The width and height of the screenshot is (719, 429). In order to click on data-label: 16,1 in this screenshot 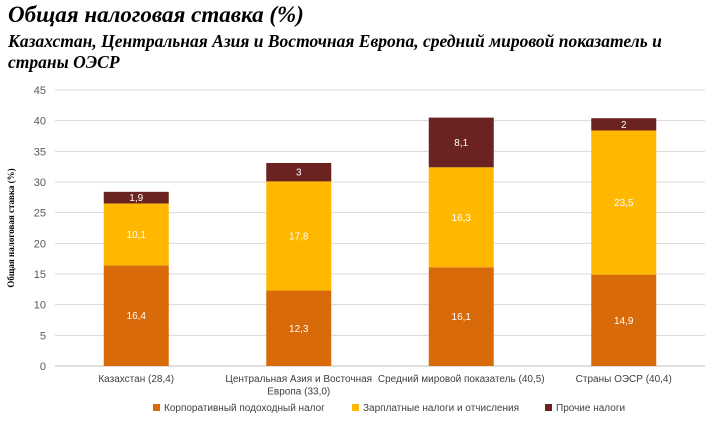, I will do `click(462, 317)`.